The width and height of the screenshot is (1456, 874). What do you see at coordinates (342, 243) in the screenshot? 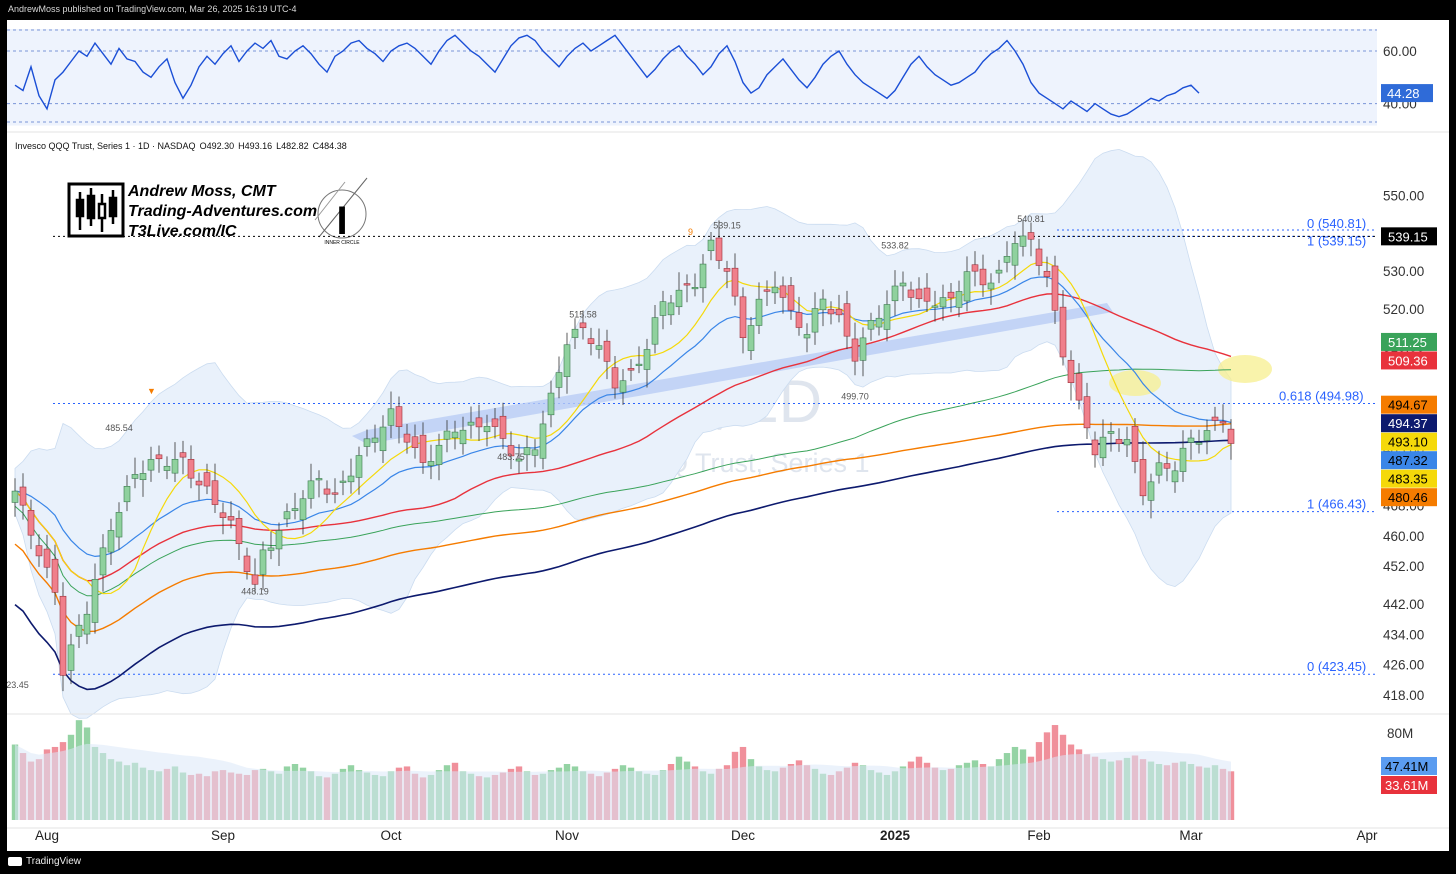
I see `svg-text: INNER CIRCLE` at bounding box center [342, 243].